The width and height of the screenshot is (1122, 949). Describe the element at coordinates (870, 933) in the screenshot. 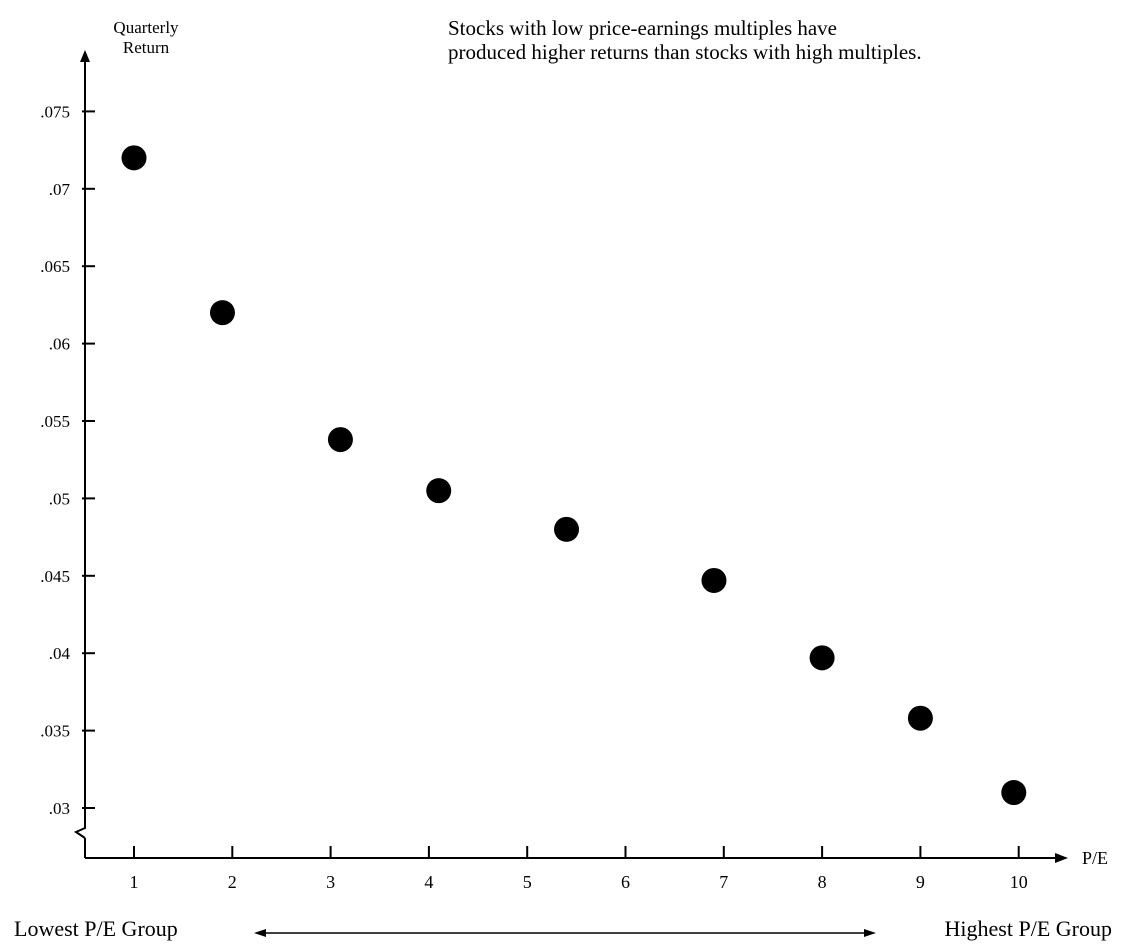

I see `group-arrow-right-head` at that location.